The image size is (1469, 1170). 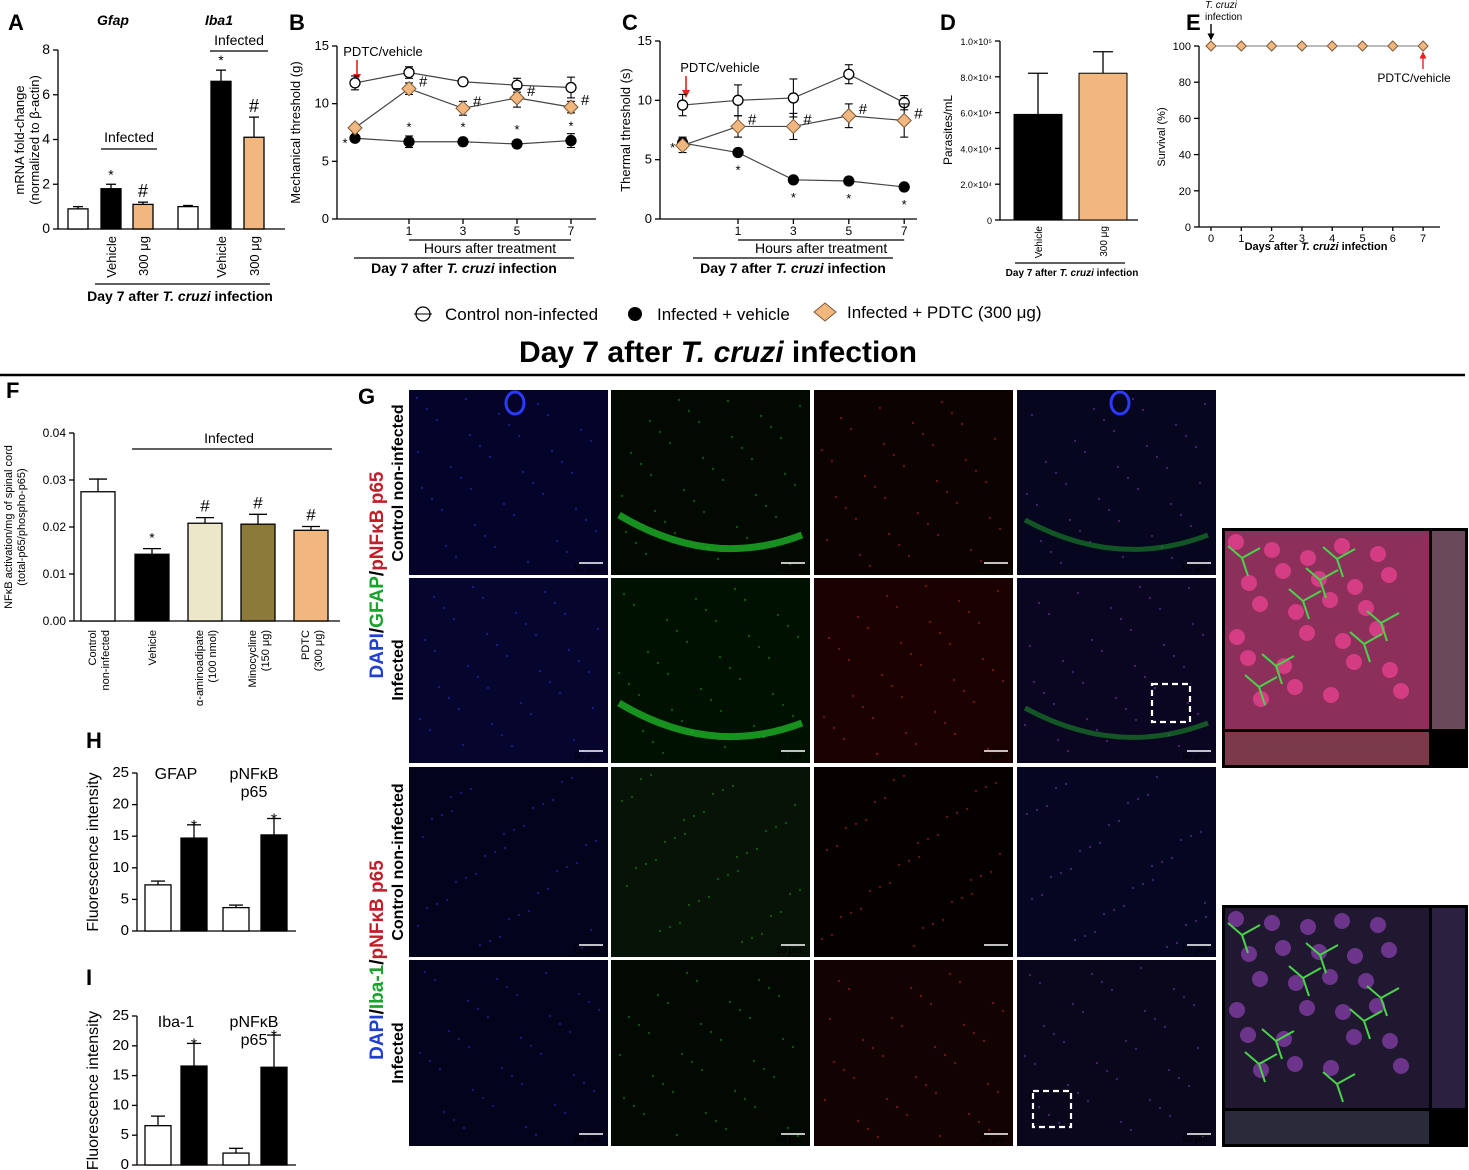 I want to click on micrograph, so click(x=508, y=862).